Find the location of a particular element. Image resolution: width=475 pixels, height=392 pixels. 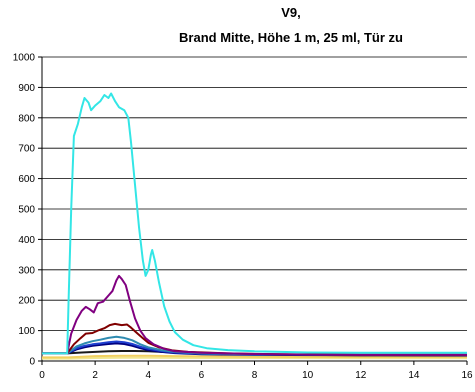

x-tick-label: 14 is located at coordinates (414, 375).